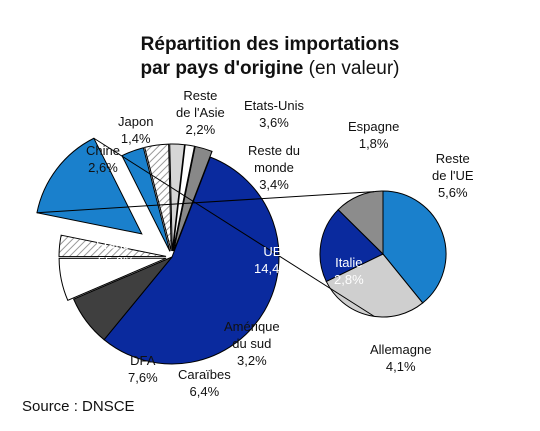  Describe the element at coordinates (360, 223) in the screenshot. I see `ue-slice-espagne` at that location.